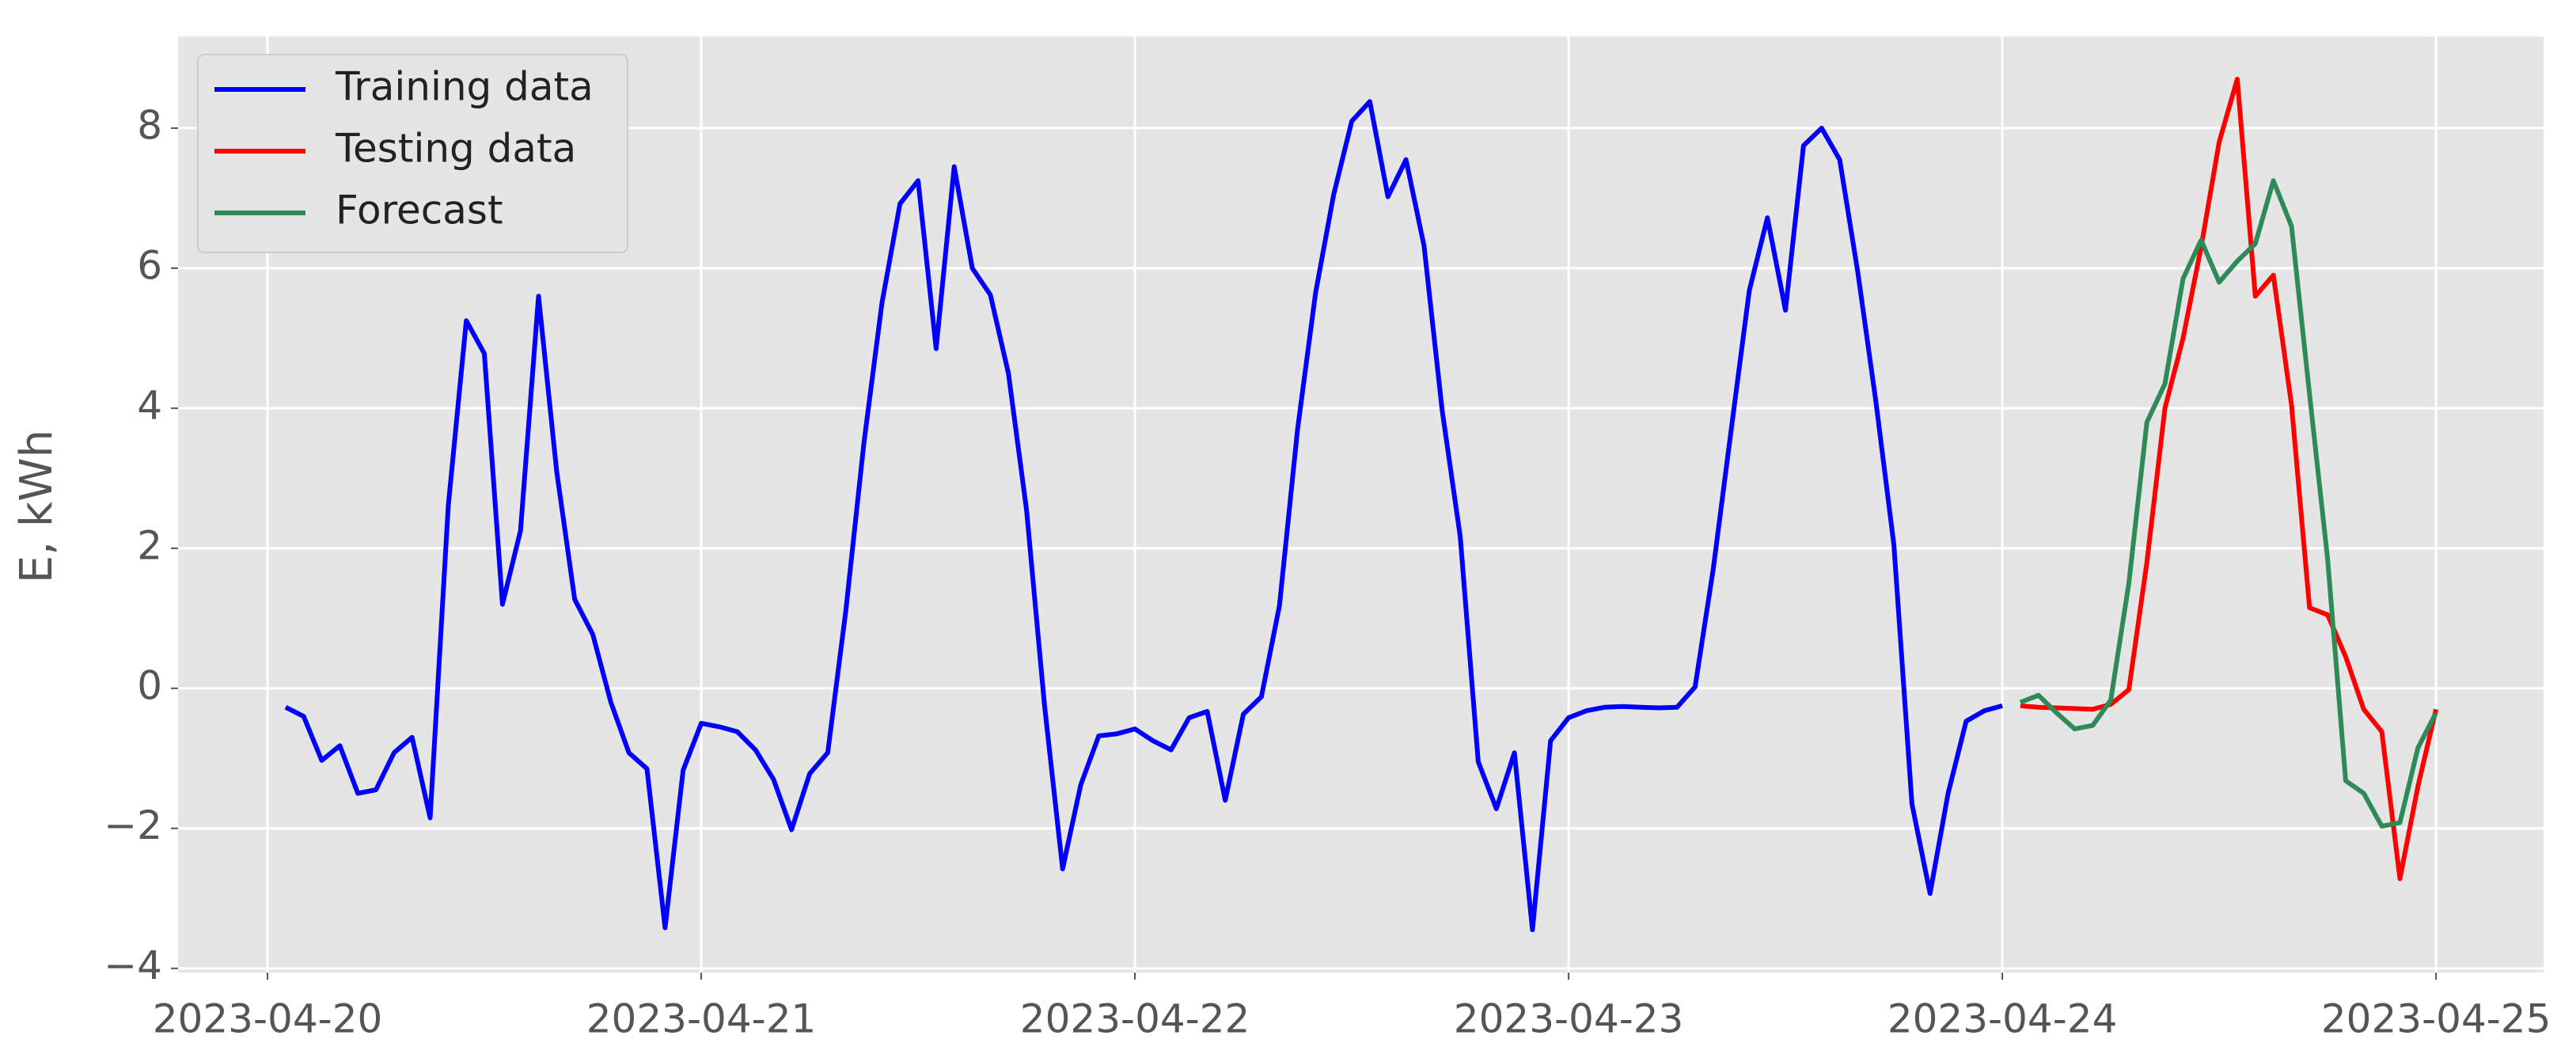 This screenshot has width=2576, height=1062. I want to click on legend-label: Testing data, so click(455, 149).